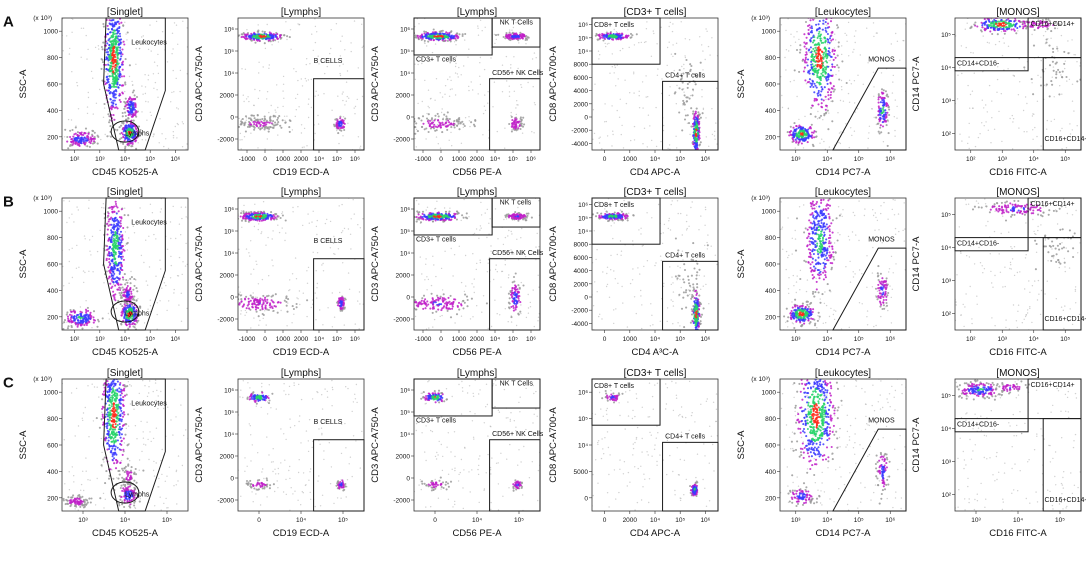  I want to click on x-tick-label: 0, so click(265, 159).